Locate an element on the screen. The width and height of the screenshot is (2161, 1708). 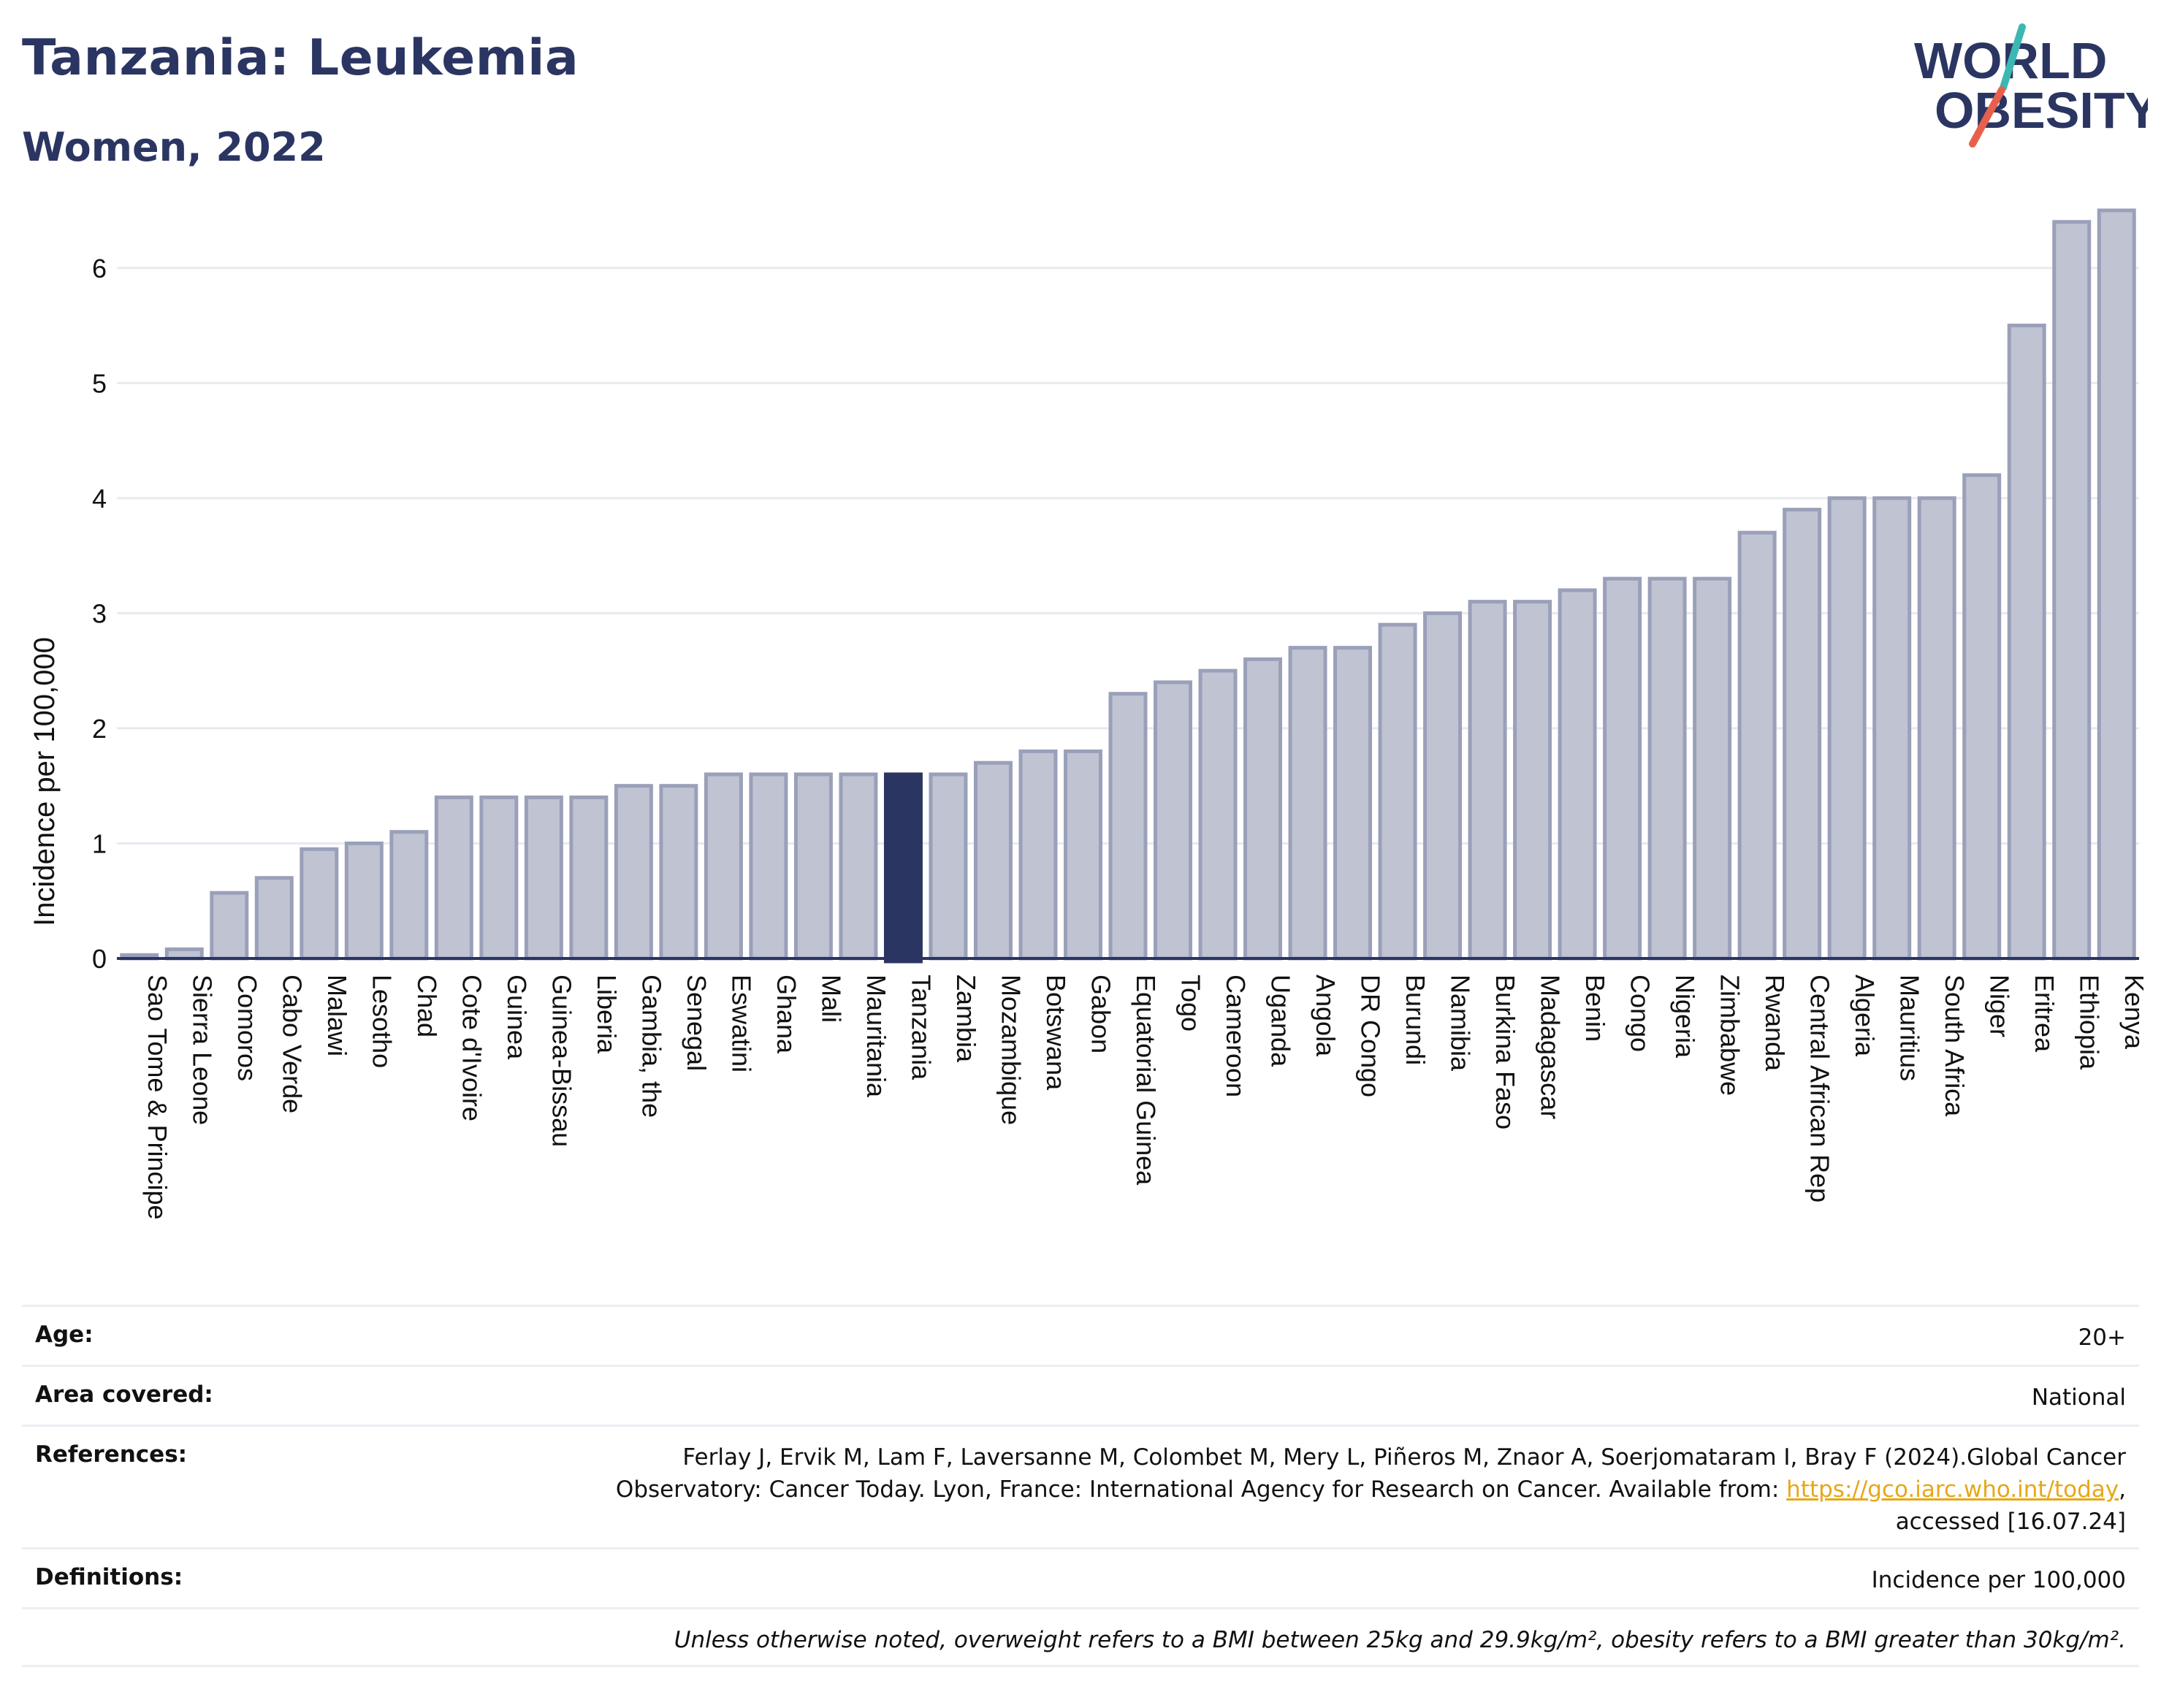
bar-eritrea is located at coordinates (2027, 642).